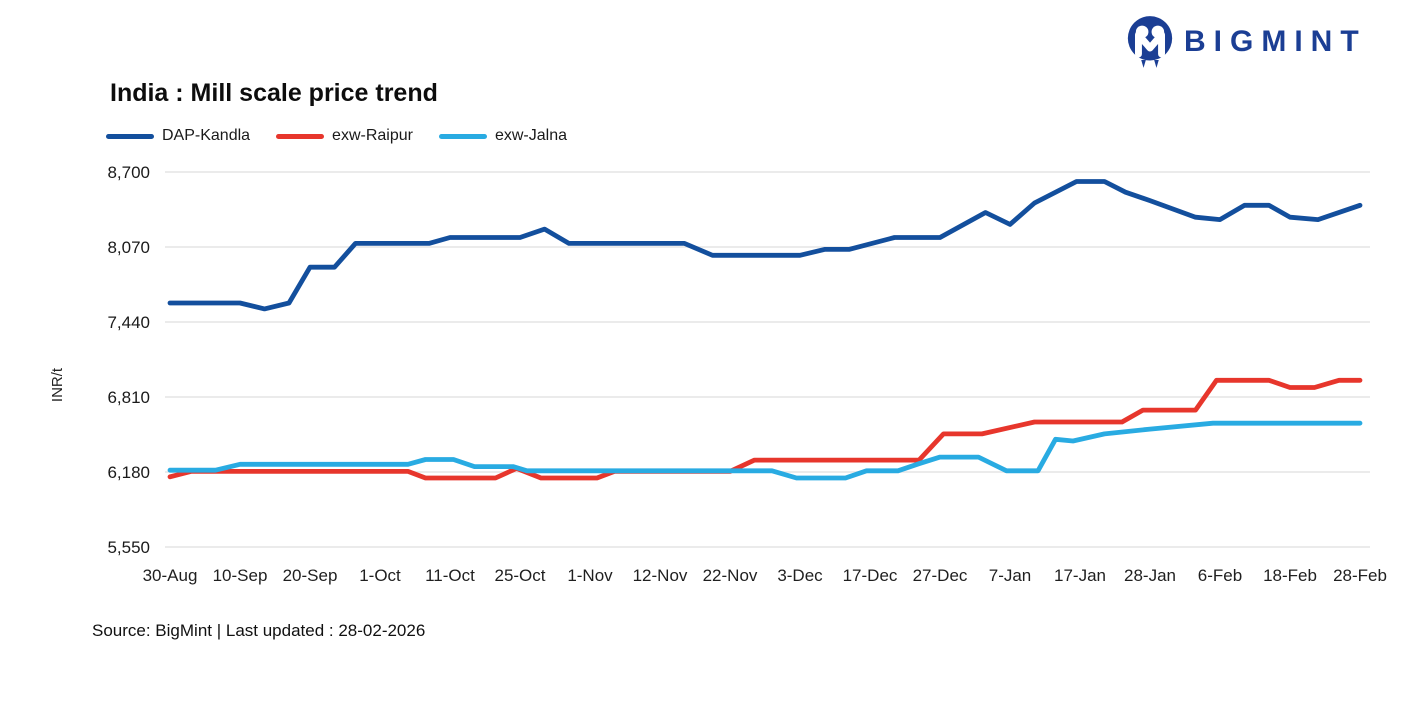 The height and width of the screenshot is (711, 1418). Describe the element at coordinates (240, 575) in the screenshot. I see `x-tick-label: 10-Sep` at that location.